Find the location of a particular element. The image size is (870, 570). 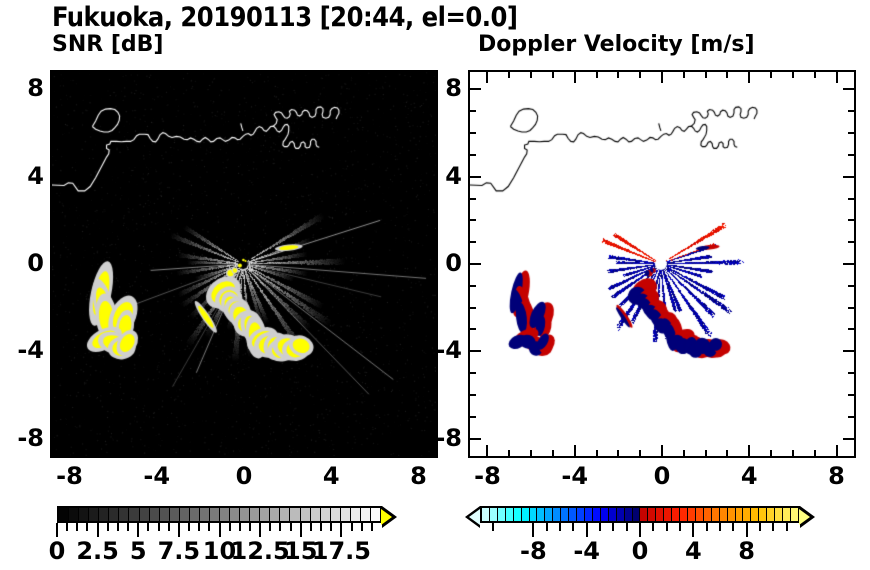

y-axis-label: 4 is located at coordinates (453, 175).